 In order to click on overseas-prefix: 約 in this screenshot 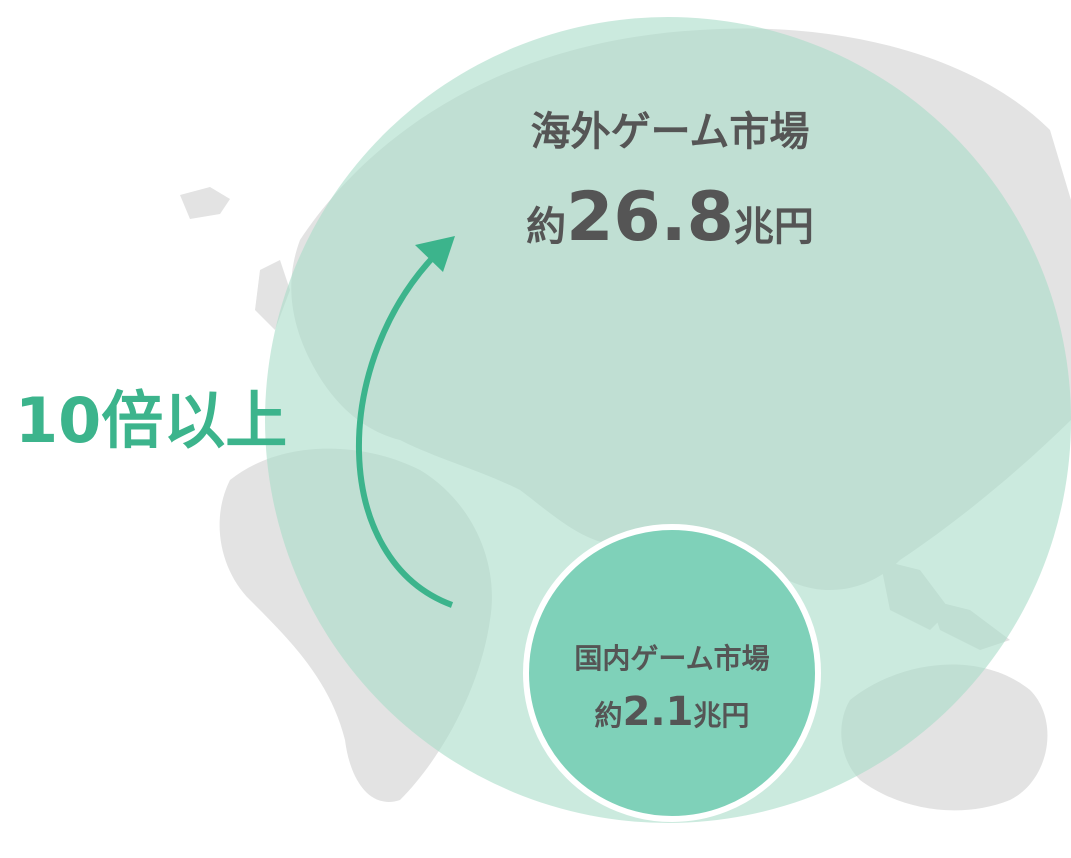, I will do `click(546, 227)`.